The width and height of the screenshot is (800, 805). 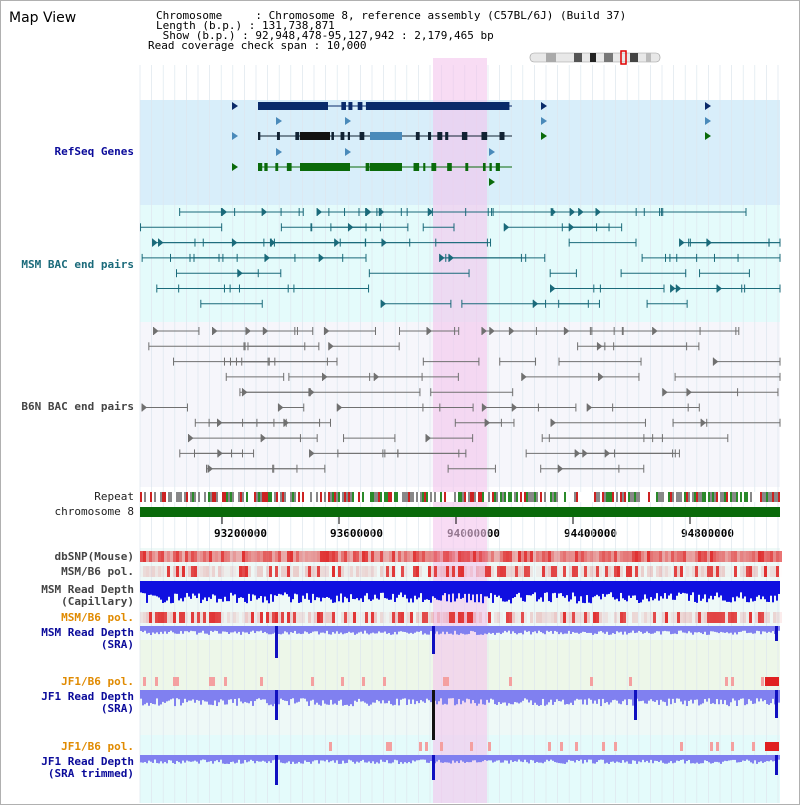 I want to click on track-label-msm-depth-sra: MSM Read Depth (SRA), so click(x=87, y=638).